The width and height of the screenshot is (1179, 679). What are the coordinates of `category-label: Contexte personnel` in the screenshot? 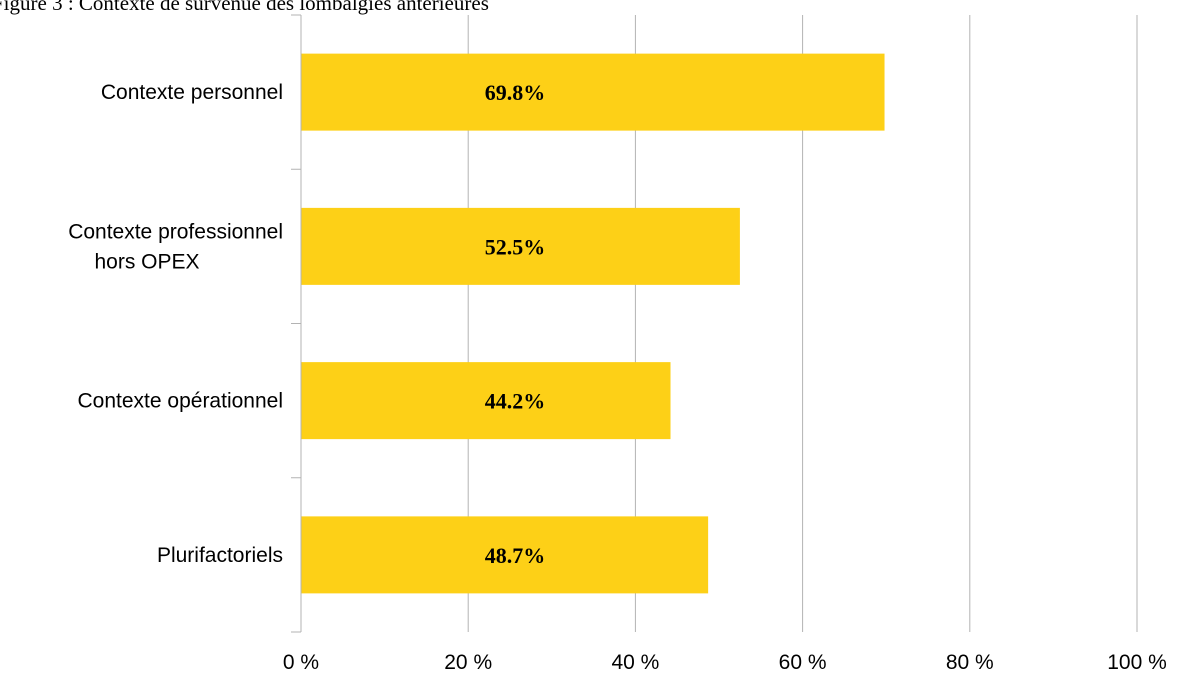 It's located at (192, 92).